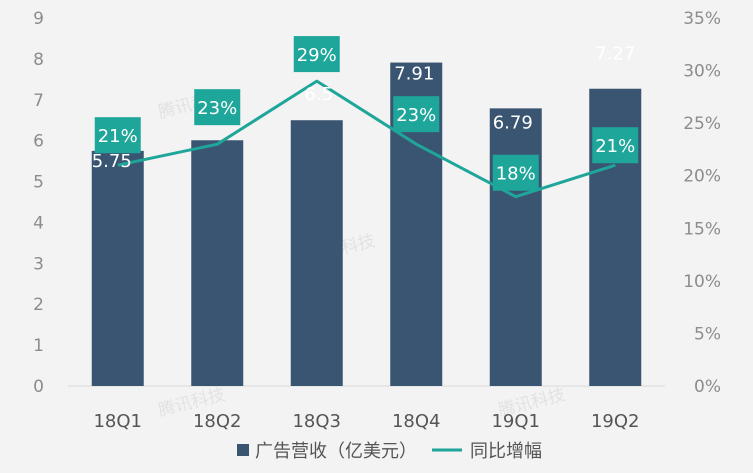 This screenshot has width=753, height=473. Describe the element at coordinates (316, 421) in the screenshot. I see `x-category-label: 18Q3` at that location.